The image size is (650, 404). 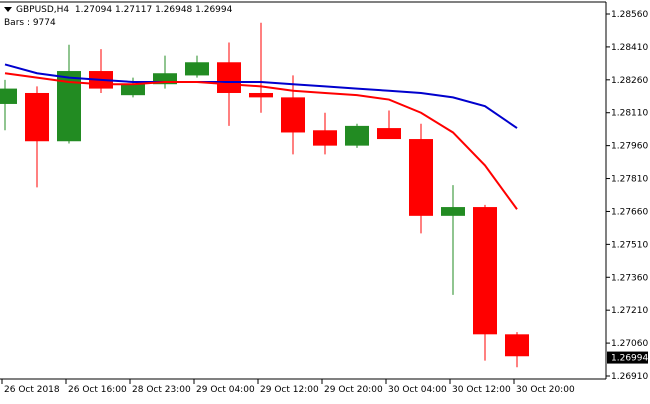 I want to click on time-tick-label: 28 Oct 23:00, so click(x=161, y=390).